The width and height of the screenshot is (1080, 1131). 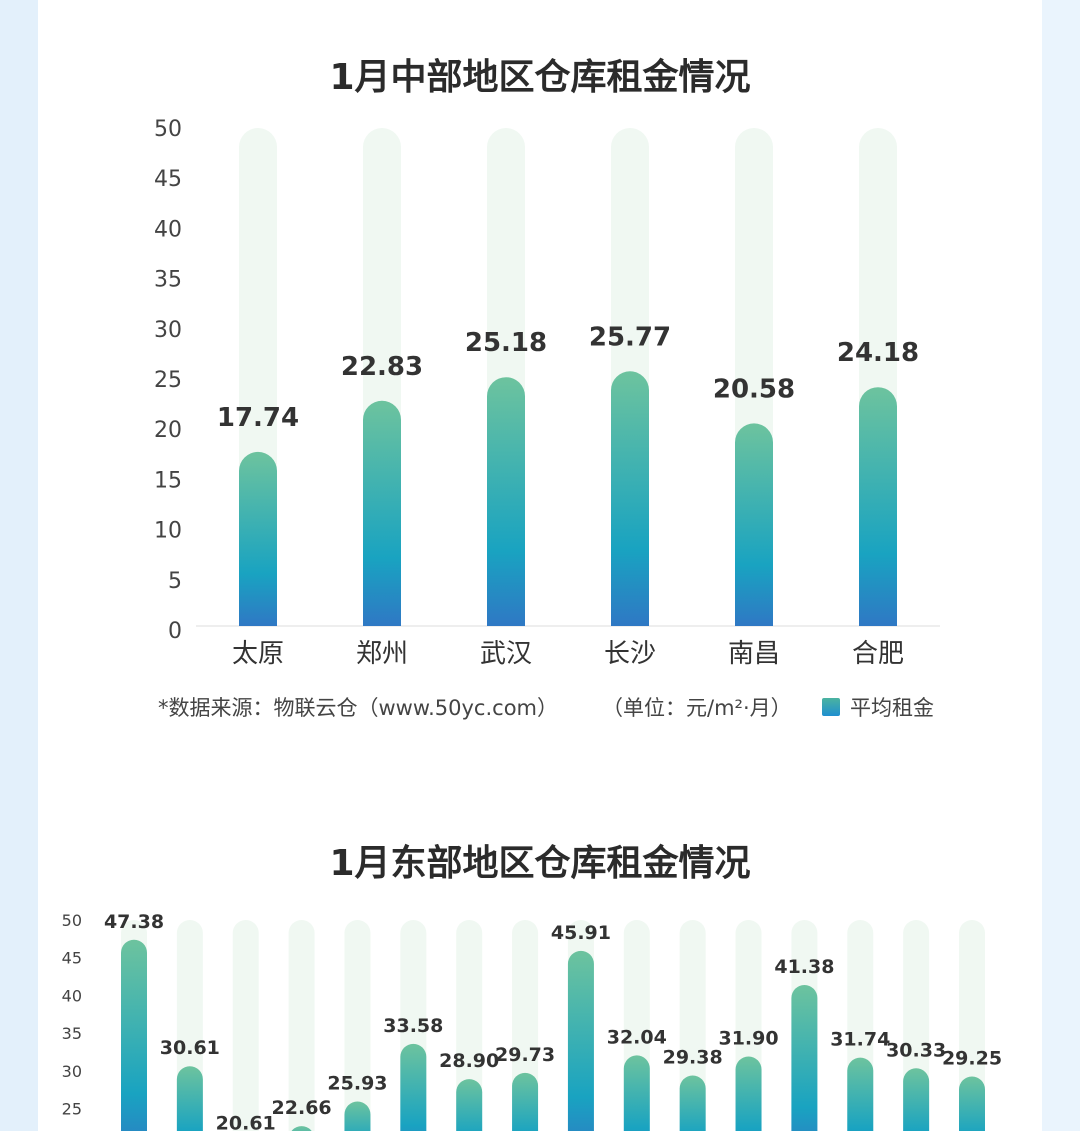 What do you see at coordinates (581, 933) in the screenshot?
I see `bar-value-label: 45.91` at bounding box center [581, 933].